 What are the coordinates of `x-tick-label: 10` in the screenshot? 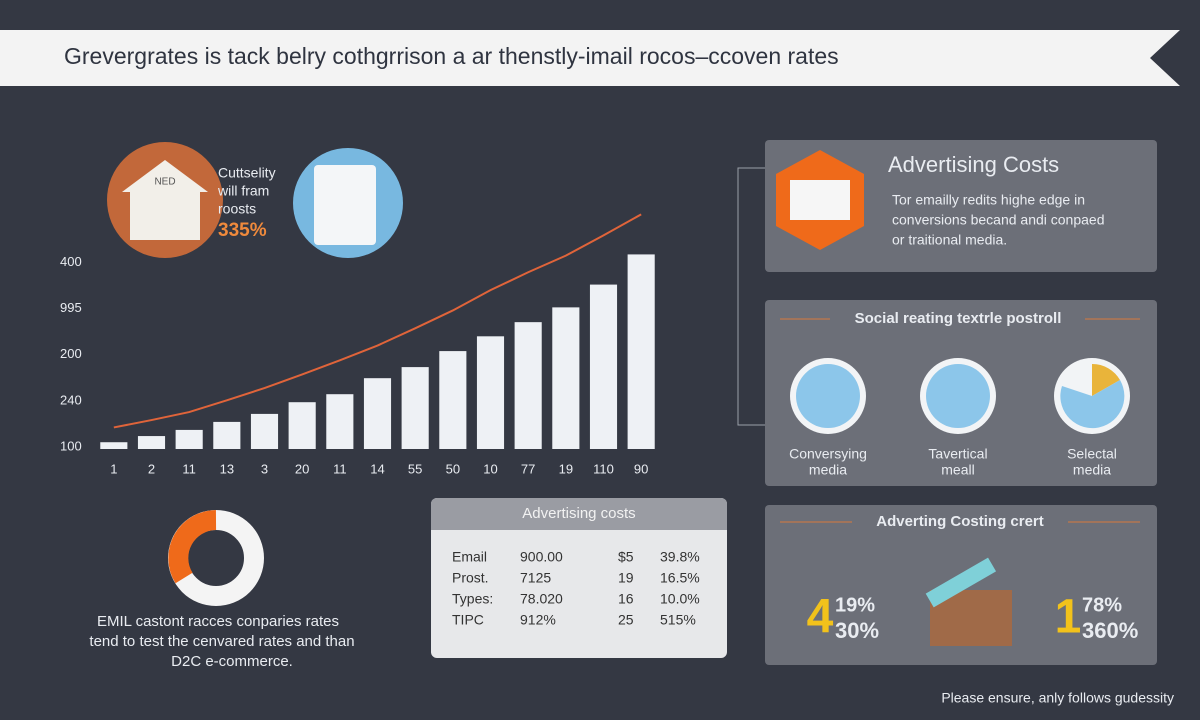 It's located at (490, 468).